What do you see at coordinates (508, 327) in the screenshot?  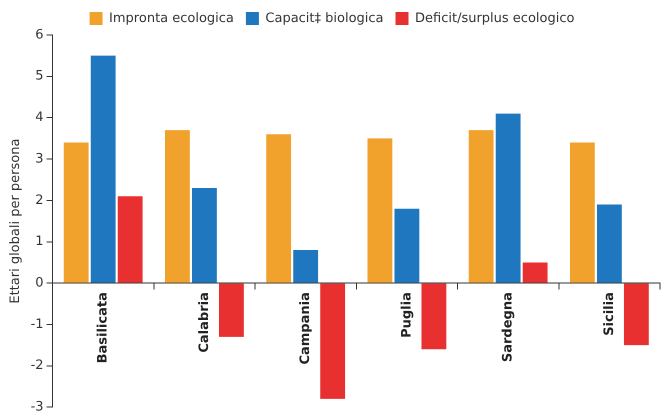 I see `x-tick-label: Sardegna` at bounding box center [508, 327].